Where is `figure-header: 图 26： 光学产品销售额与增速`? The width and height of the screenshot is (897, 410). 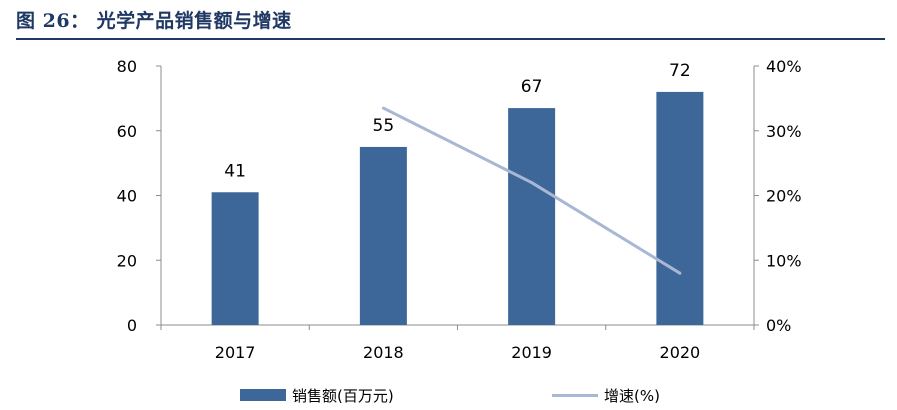
figure-header: 图 26： 光学产品销售额与增速 is located at coordinates (450, 23).